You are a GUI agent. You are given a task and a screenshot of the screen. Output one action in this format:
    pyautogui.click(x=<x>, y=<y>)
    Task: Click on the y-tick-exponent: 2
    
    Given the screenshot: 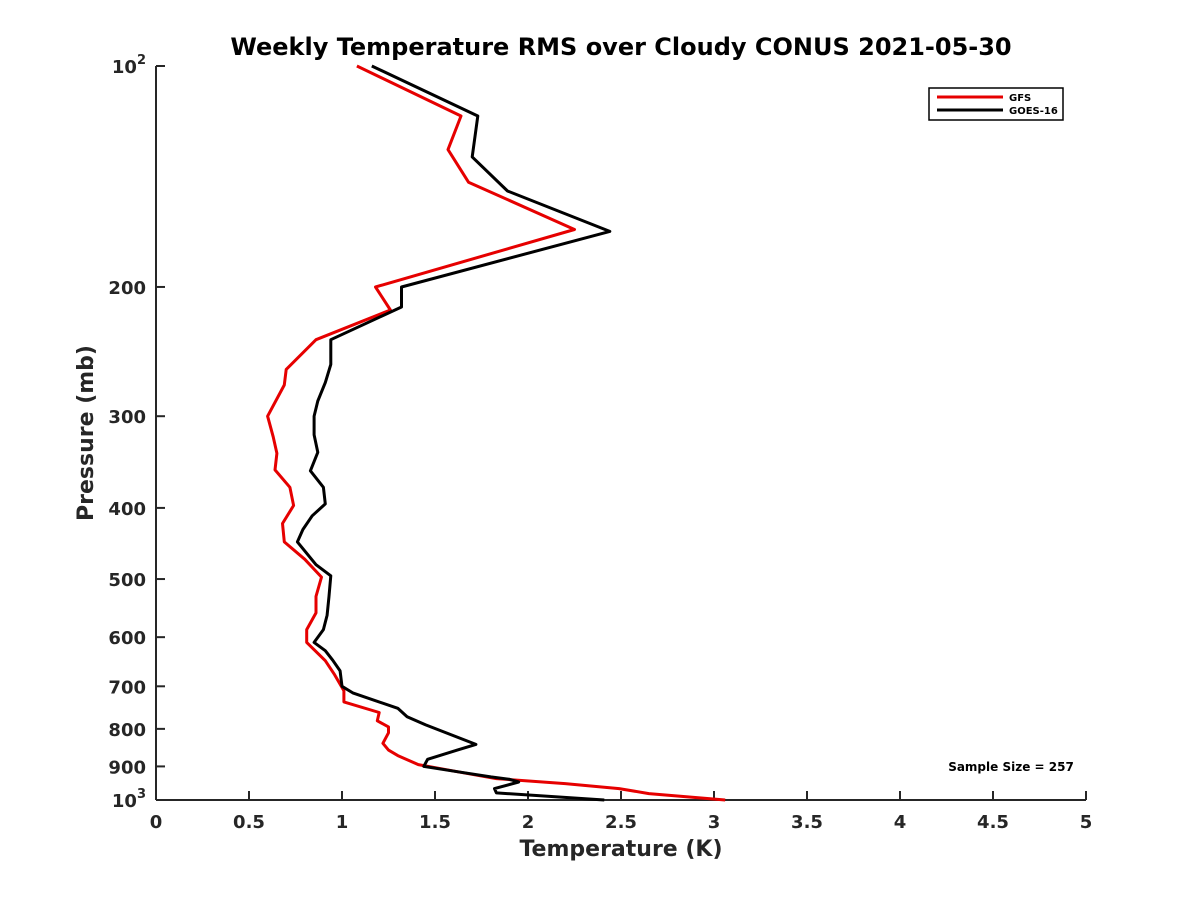 What is the action you would take?
    pyautogui.click(x=141, y=60)
    